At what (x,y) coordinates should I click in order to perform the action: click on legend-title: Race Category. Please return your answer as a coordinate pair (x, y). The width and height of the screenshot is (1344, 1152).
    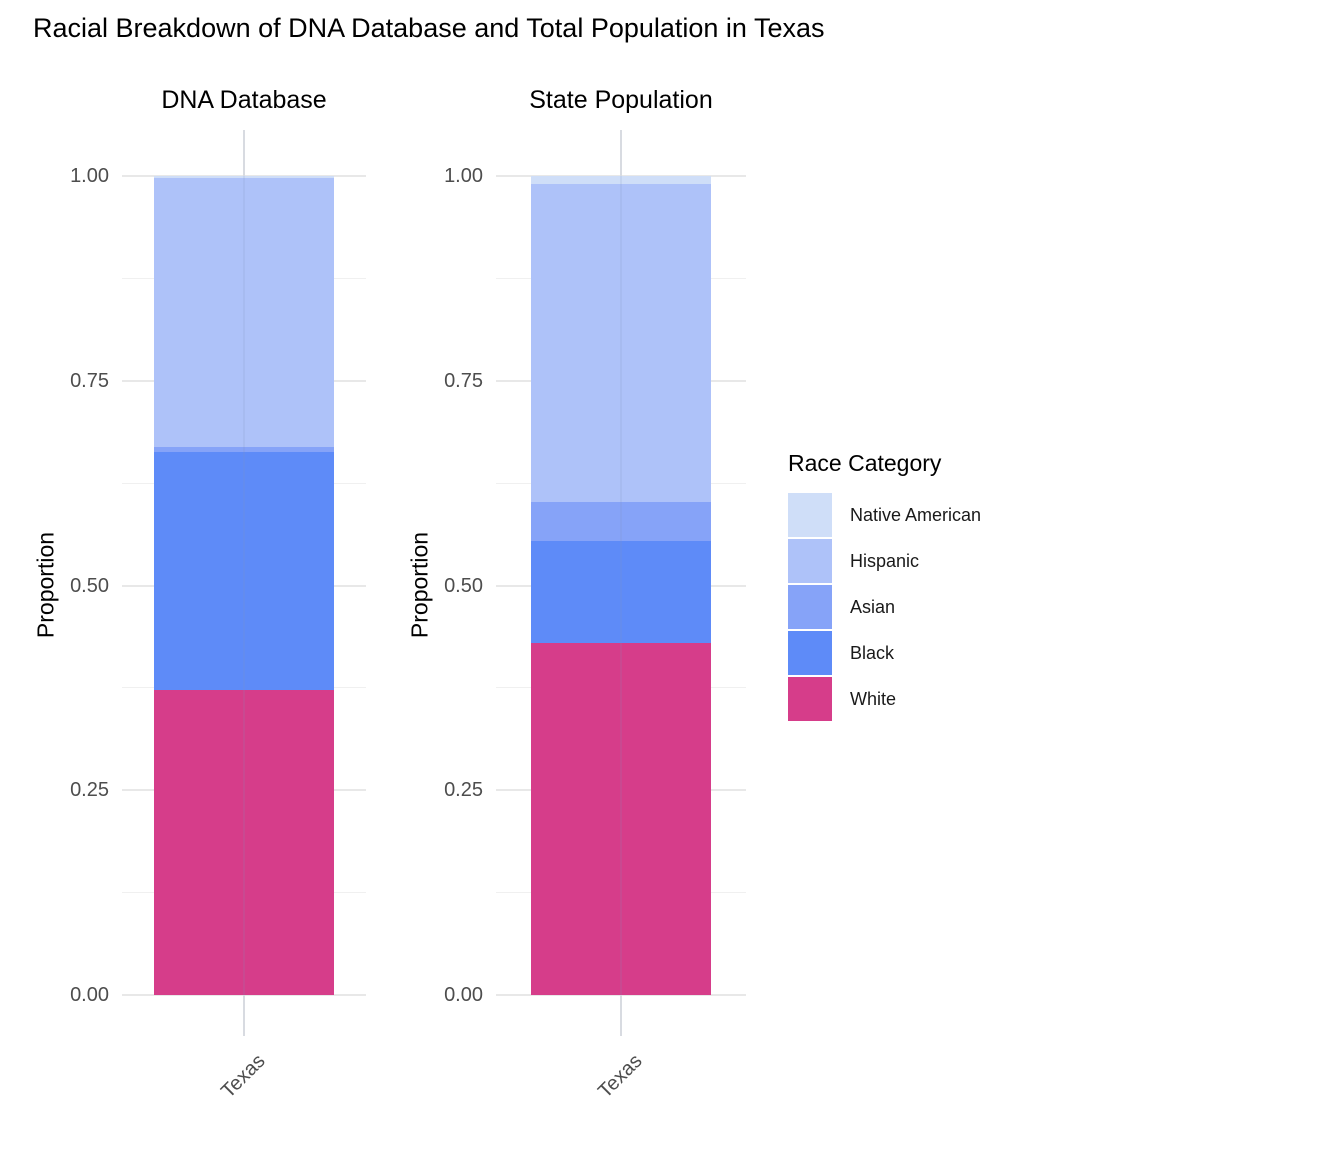
    Looking at the image, I should click on (865, 463).